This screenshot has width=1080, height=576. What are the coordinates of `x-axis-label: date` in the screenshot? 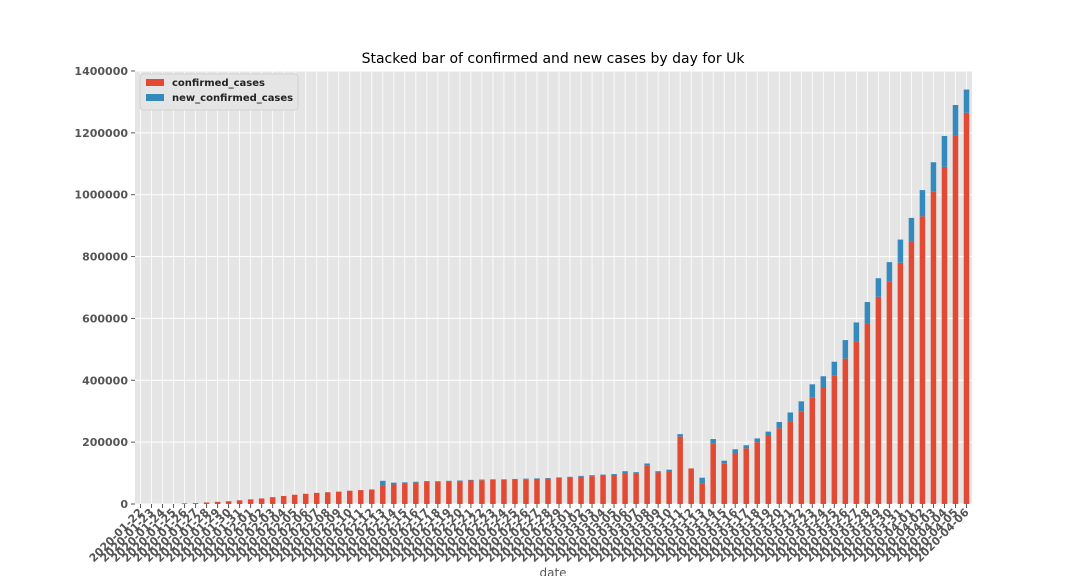 It's located at (552, 571).